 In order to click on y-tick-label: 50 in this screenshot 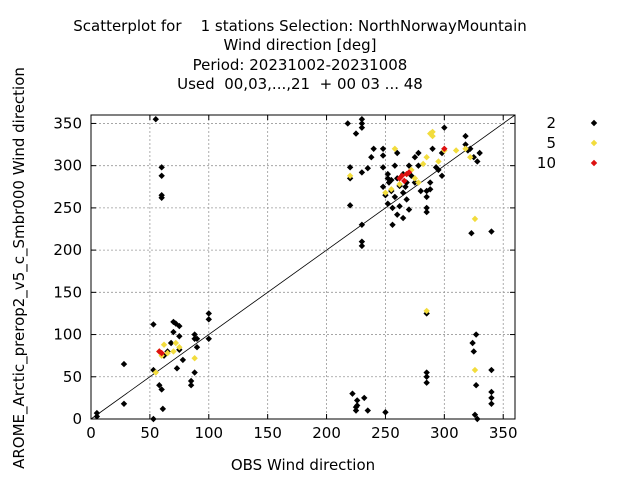, I will do `click(72, 377)`.